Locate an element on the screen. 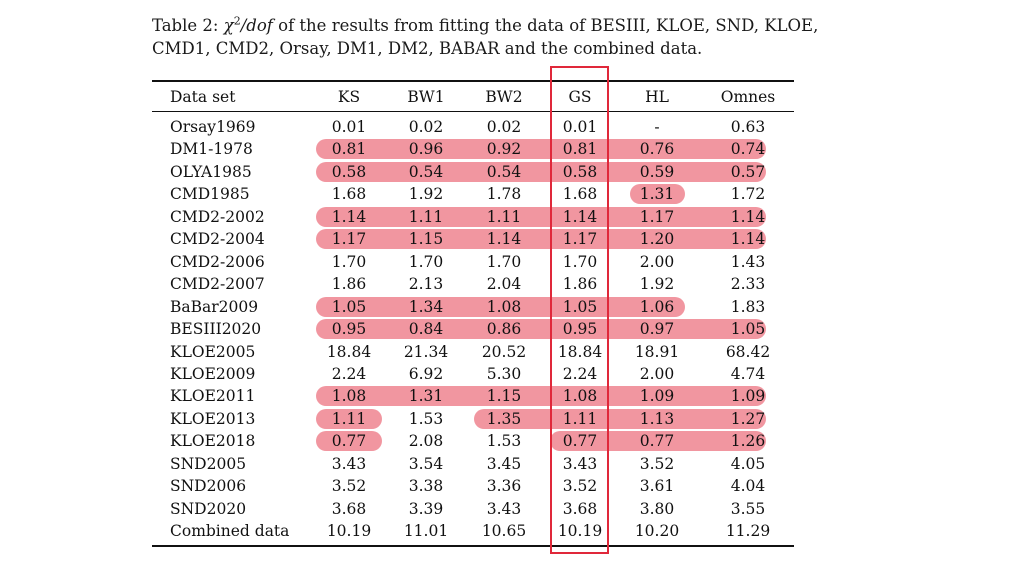 The height and width of the screenshot is (576, 1024). table-cell: 1.72 is located at coordinates (748, 194).